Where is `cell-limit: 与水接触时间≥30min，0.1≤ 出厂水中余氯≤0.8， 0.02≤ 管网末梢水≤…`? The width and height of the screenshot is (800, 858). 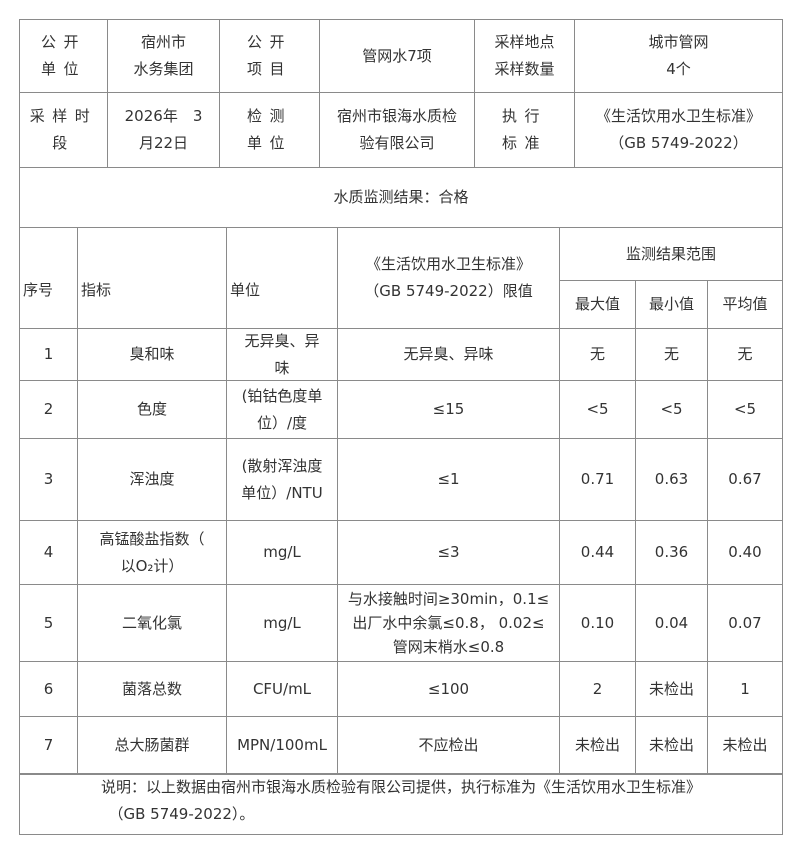 cell-limit: 与水接触时间≥30min，0.1≤ 出厂水中余氯≤0.8， 0.02≤ 管网末梢水≤… is located at coordinates (448, 623).